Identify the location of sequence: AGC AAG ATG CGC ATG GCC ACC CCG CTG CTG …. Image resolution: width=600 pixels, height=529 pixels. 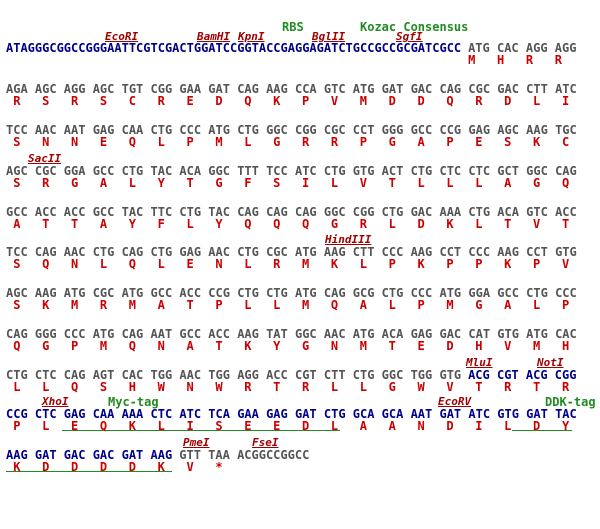
(291, 293).